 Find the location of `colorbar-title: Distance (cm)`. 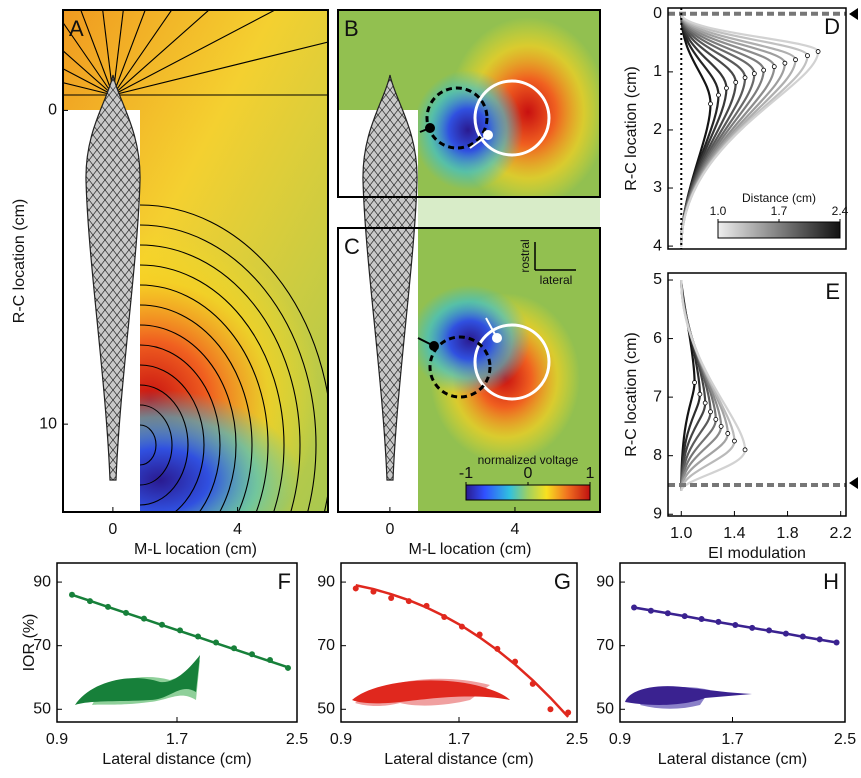

colorbar-title: Distance (cm) is located at coordinates (779, 198).